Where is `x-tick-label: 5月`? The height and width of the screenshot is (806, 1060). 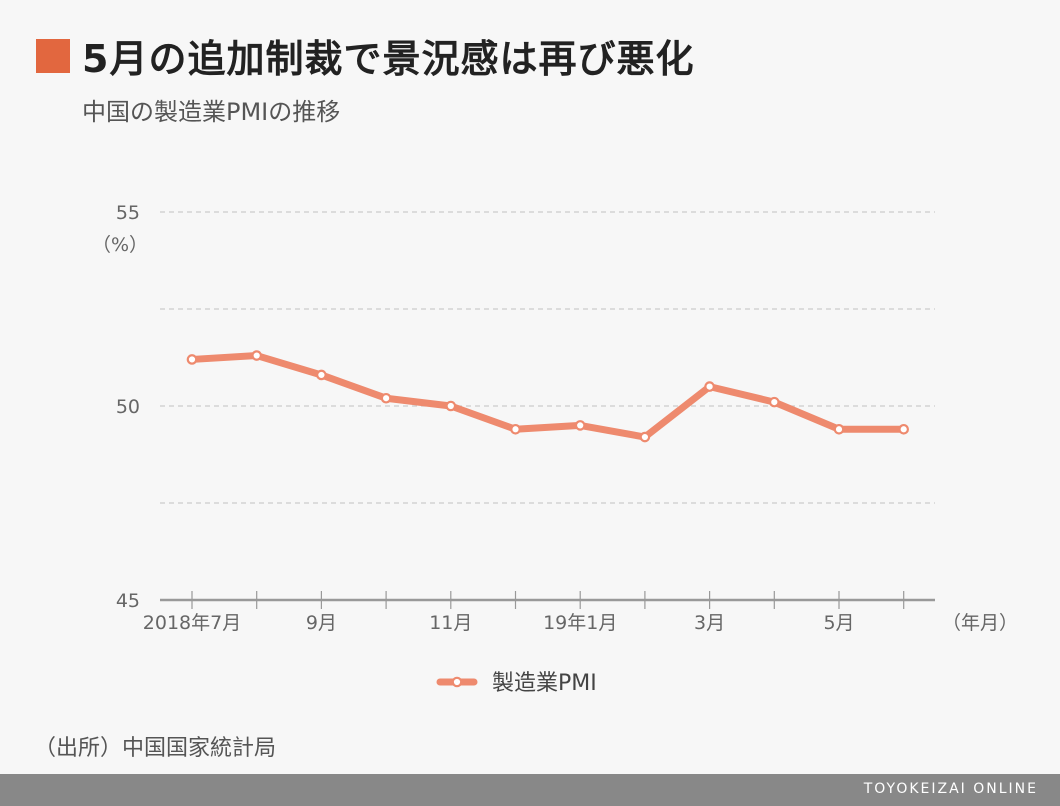
x-tick-label: 5月 is located at coordinates (838, 623).